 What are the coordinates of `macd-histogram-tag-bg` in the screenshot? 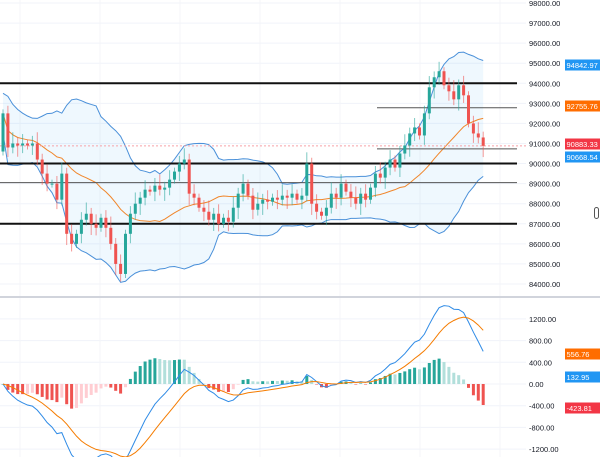 It's located at (582, 408).